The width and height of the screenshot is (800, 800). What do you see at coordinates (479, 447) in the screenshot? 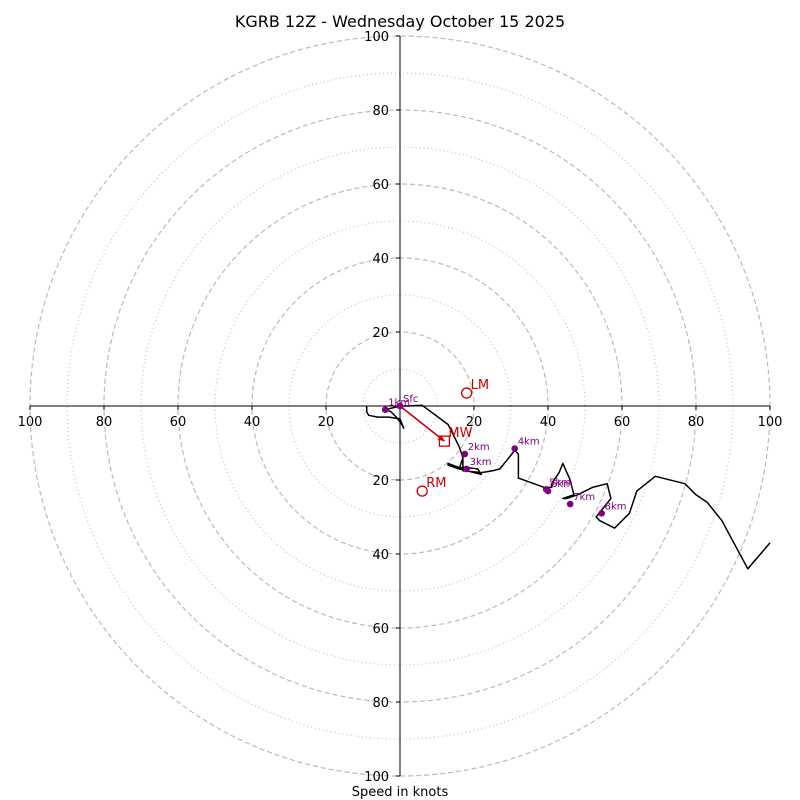
I see `height-point-label: 2km` at bounding box center [479, 447].